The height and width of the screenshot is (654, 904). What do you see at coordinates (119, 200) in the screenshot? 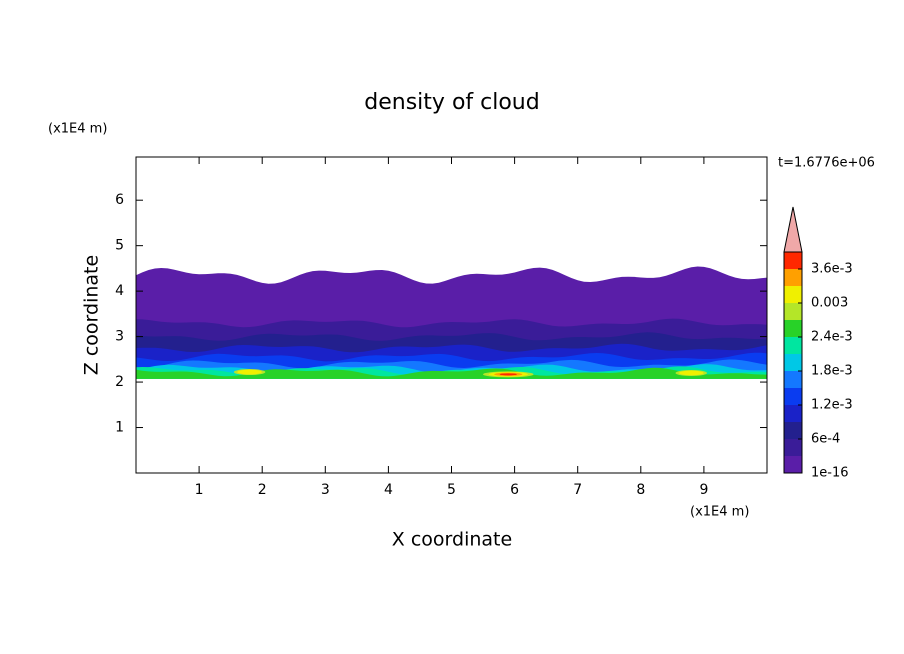
I see `y-tick-label: 6` at bounding box center [119, 200].